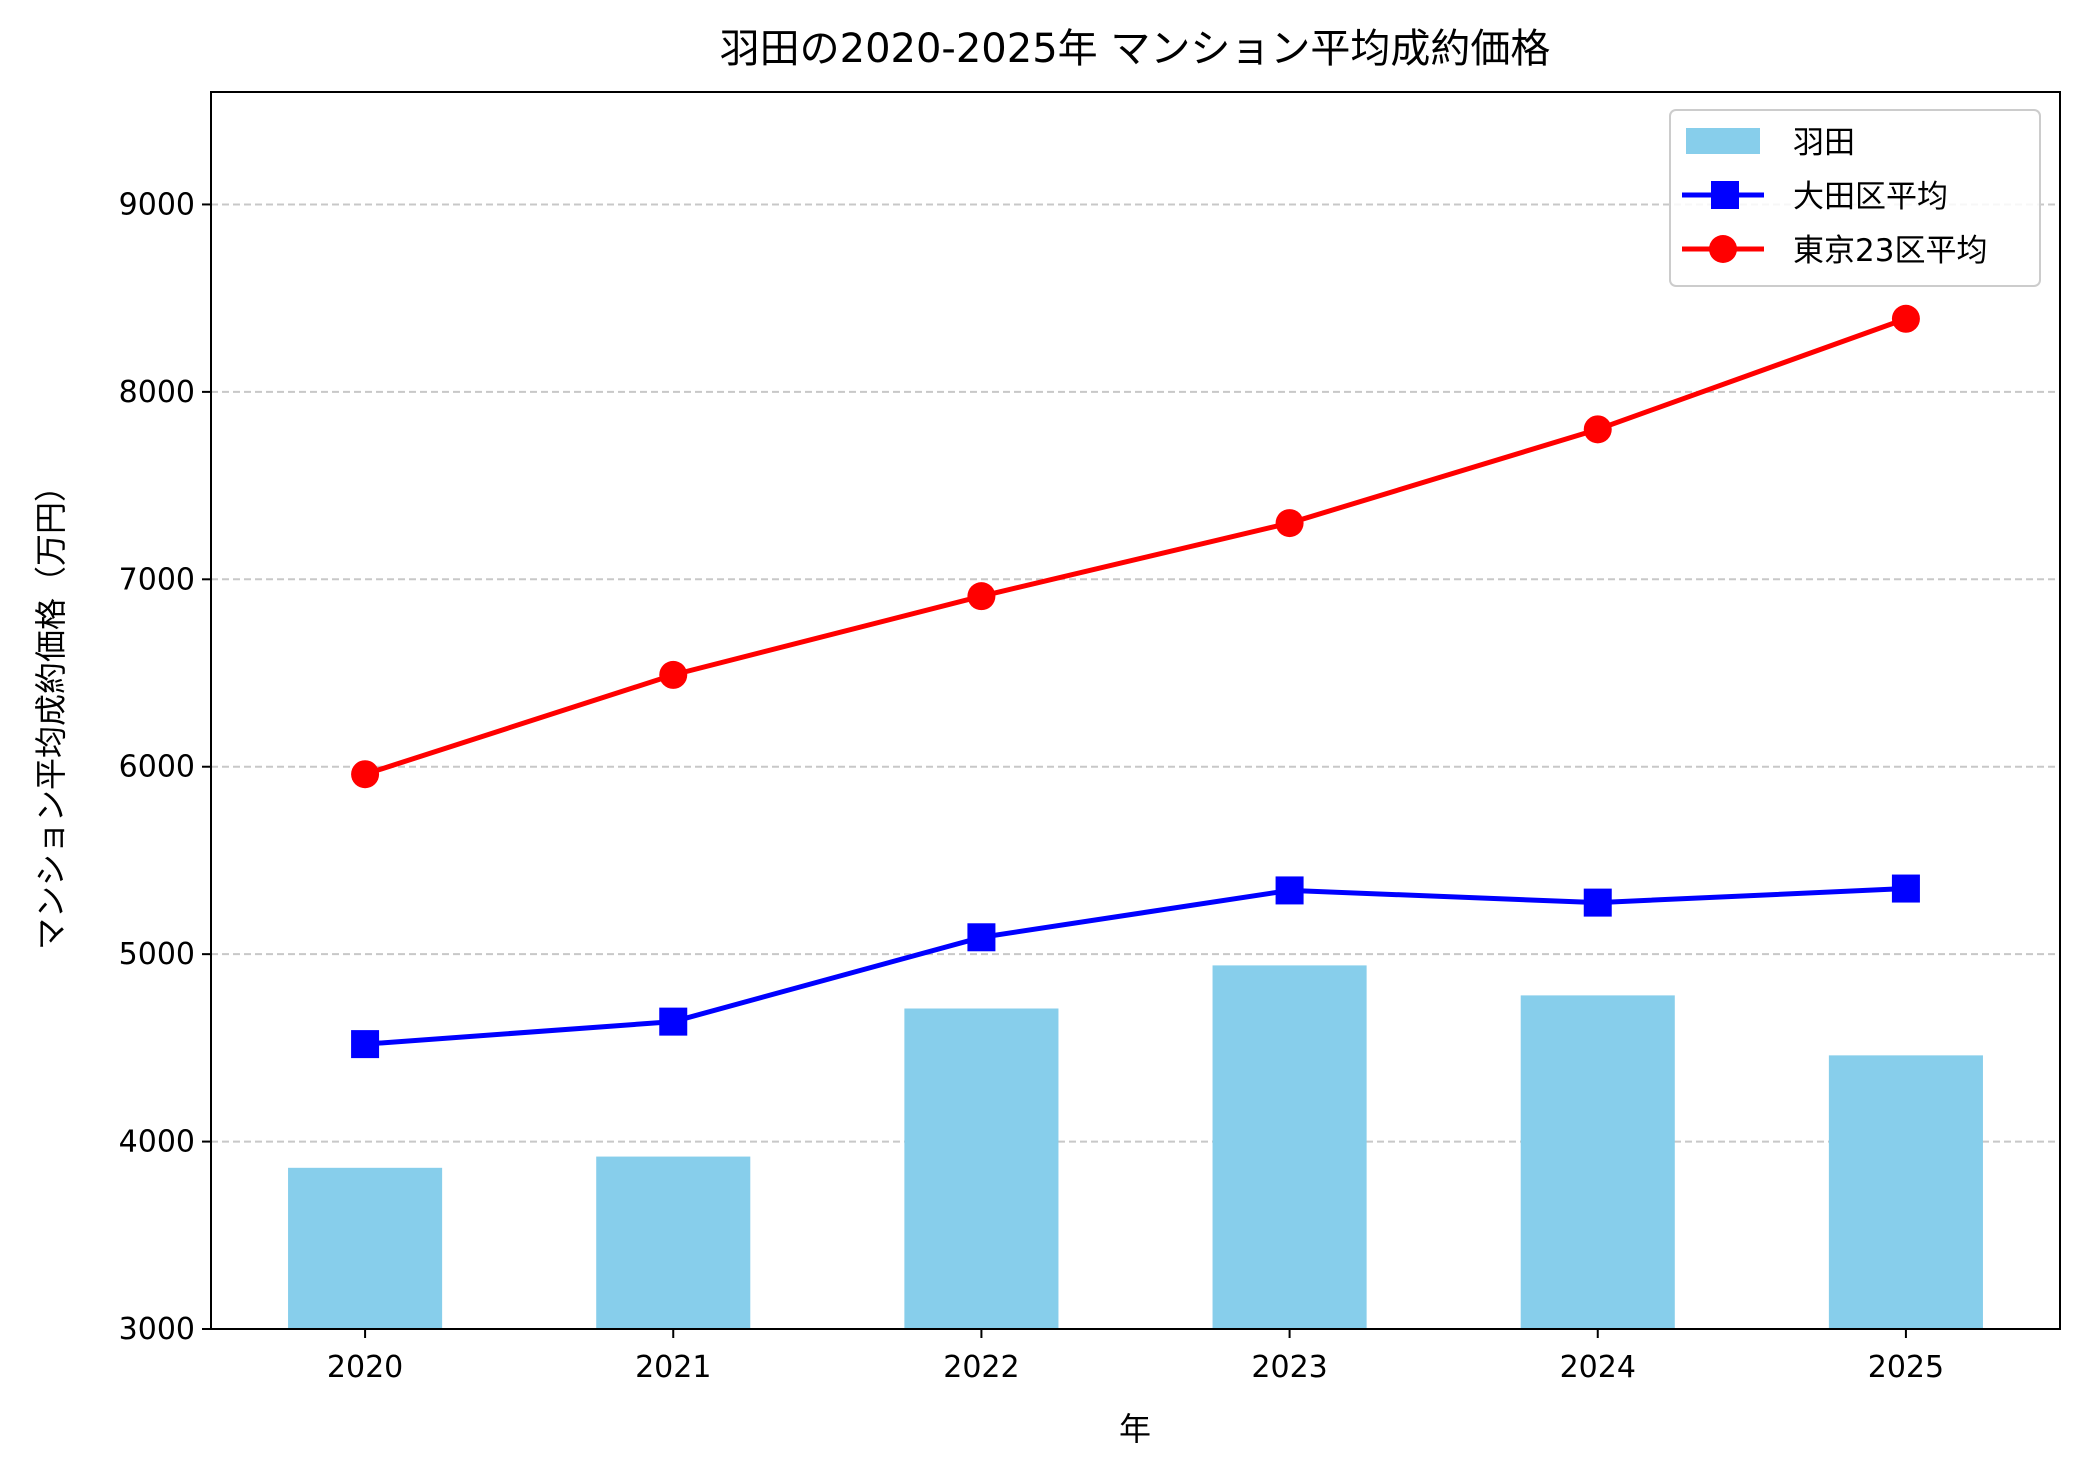  I want to click on bar-2022, so click(981, 1168).